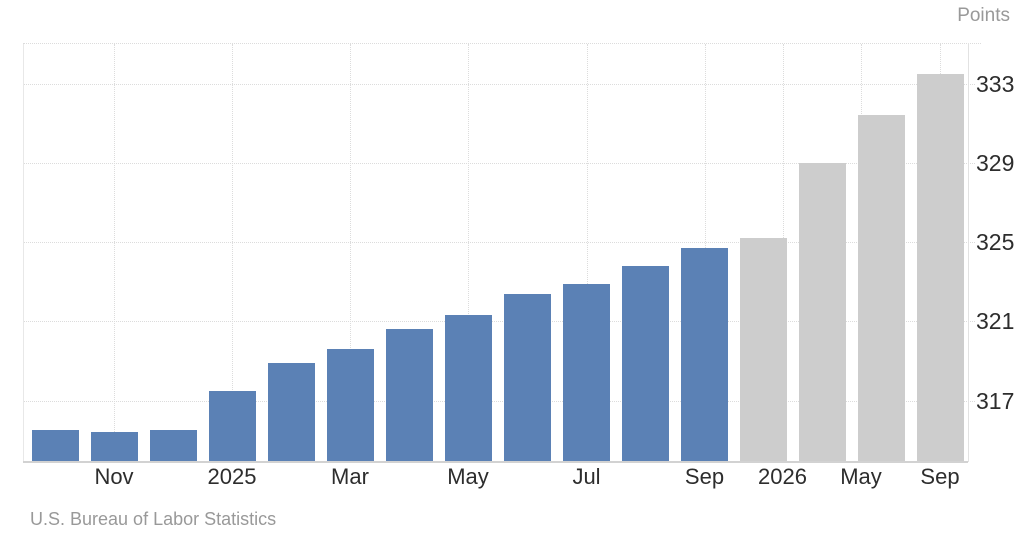 The width and height of the screenshot is (1024, 541). What do you see at coordinates (586, 476) in the screenshot?
I see `x-tick-label-4-jul: Jul` at bounding box center [586, 476].